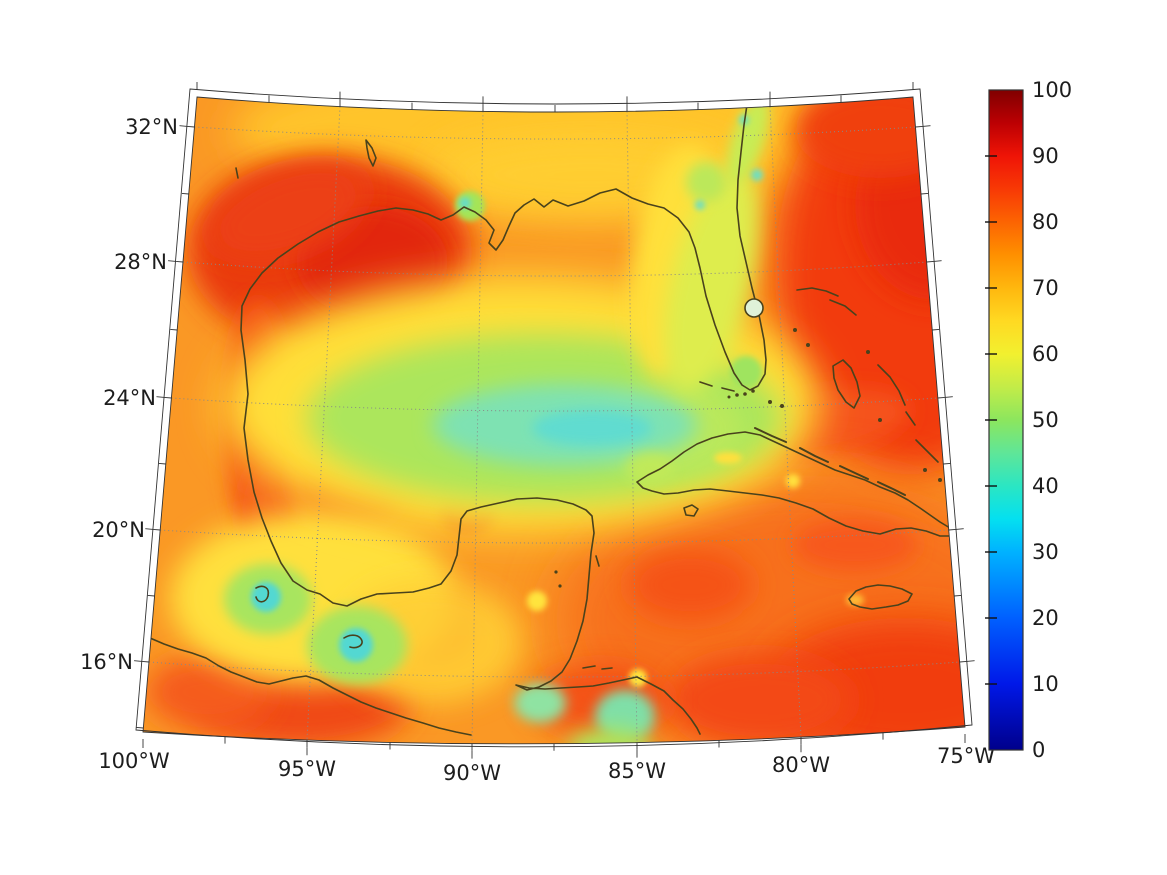 The image size is (1167, 875). What do you see at coordinates (554, 745) in the screenshot?
I see `frame-ticks-bottom` at bounding box center [554, 745].